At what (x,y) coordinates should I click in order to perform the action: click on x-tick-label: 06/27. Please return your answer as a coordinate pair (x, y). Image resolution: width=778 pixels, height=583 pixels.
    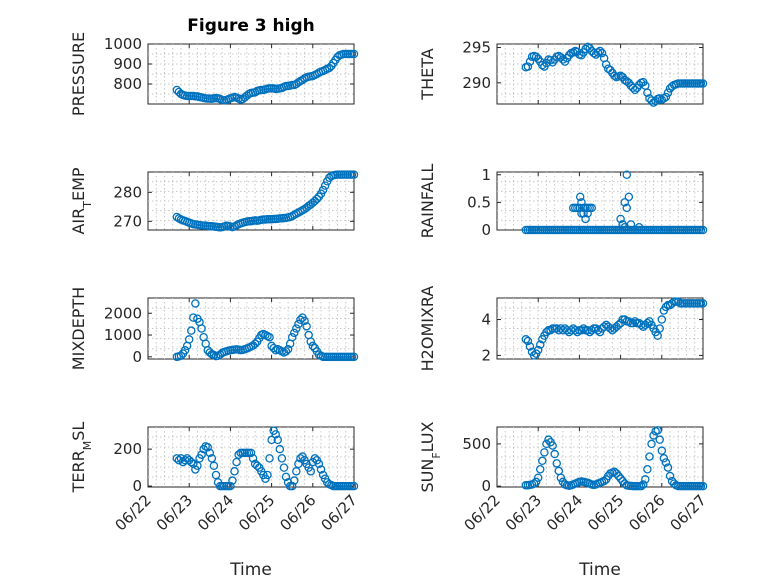
    Looking at the image, I should click on (688, 512).